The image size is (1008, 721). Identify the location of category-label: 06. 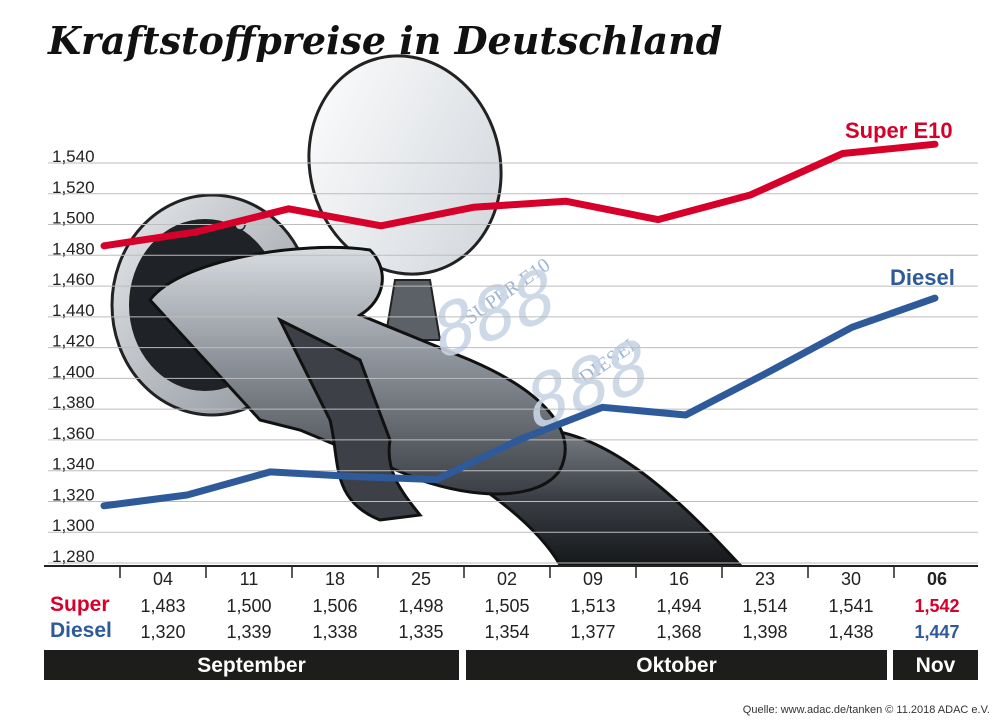
(937, 579).